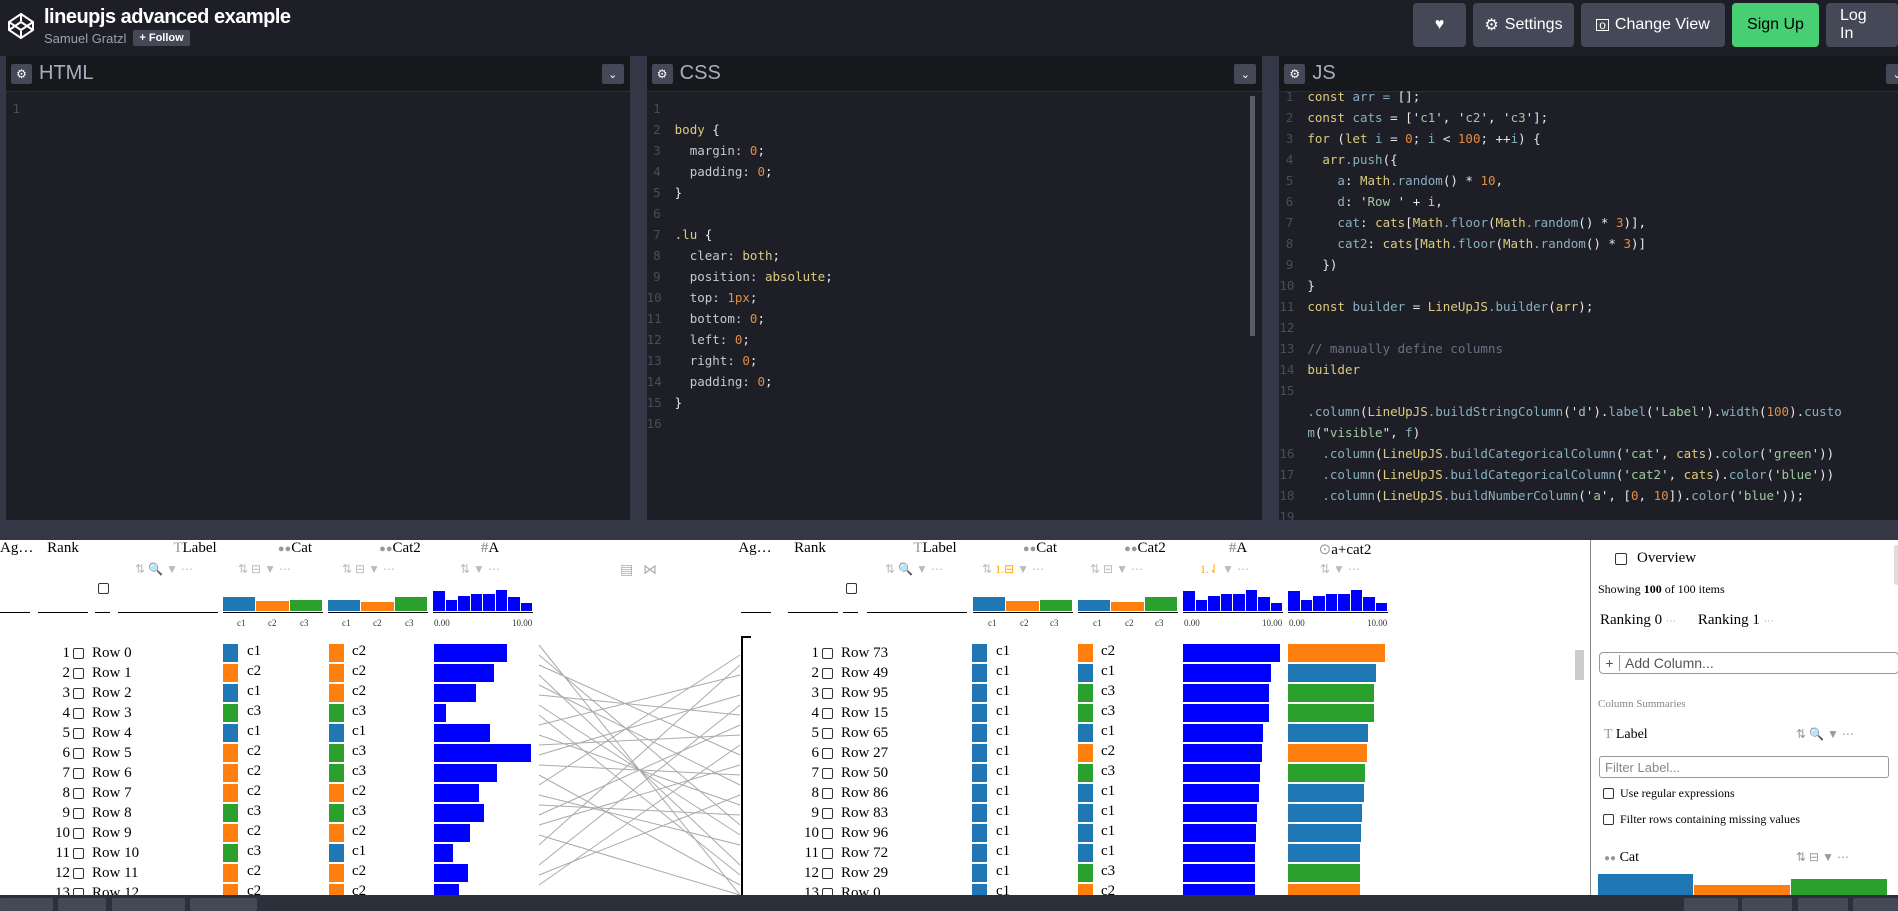  What do you see at coordinates (21, 73) in the screenshot?
I see `html-settings-gear-icon: ⚙` at bounding box center [21, 73].